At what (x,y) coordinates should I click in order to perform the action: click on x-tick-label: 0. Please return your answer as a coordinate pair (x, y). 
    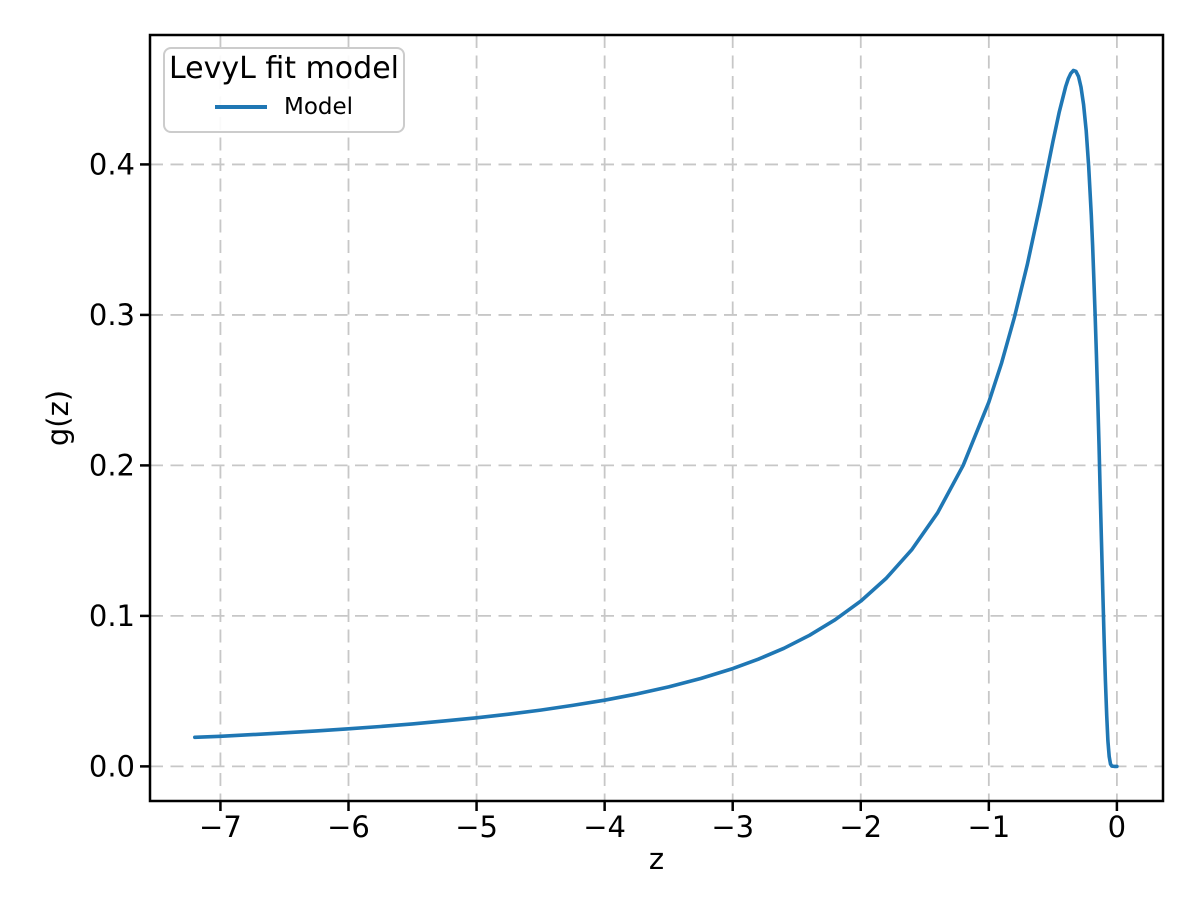
    Looking at the image, I should click on (1117, 827).